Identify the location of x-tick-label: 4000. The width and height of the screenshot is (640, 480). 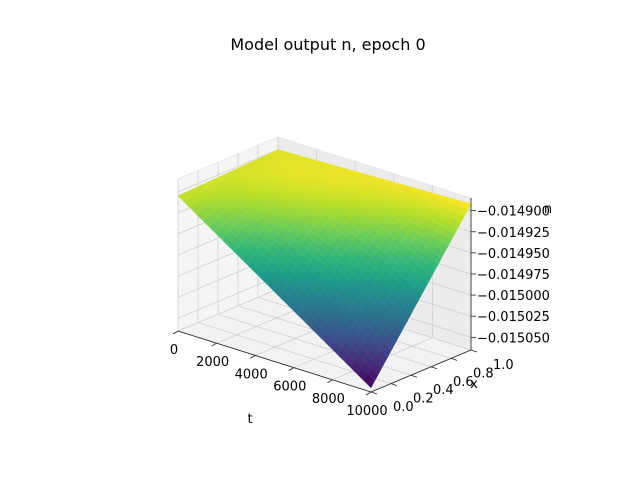
(251, 374).